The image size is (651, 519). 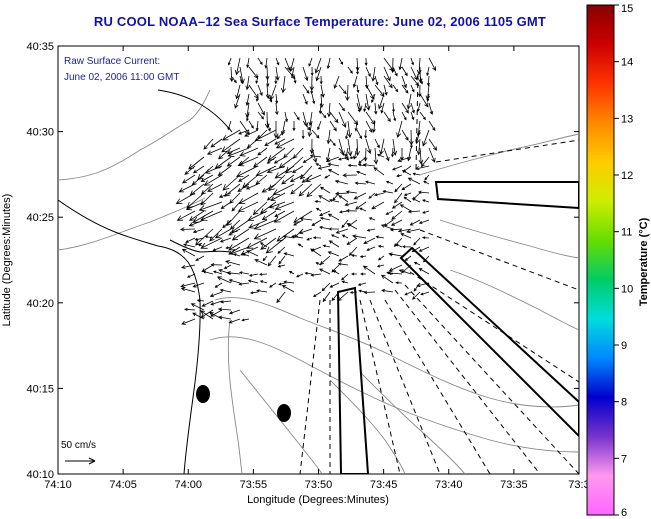 I want to click on y-tick-label: 40:30, so click(x=40, y=133).